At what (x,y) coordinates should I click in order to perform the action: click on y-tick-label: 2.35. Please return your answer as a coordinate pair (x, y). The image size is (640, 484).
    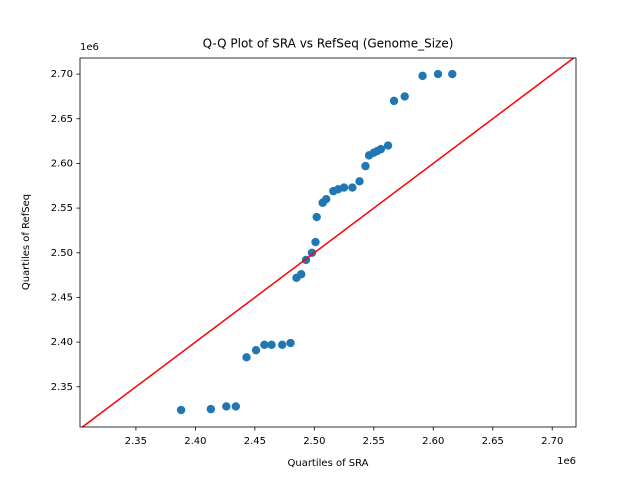
    Looking at the image, I should click on (62, 387).